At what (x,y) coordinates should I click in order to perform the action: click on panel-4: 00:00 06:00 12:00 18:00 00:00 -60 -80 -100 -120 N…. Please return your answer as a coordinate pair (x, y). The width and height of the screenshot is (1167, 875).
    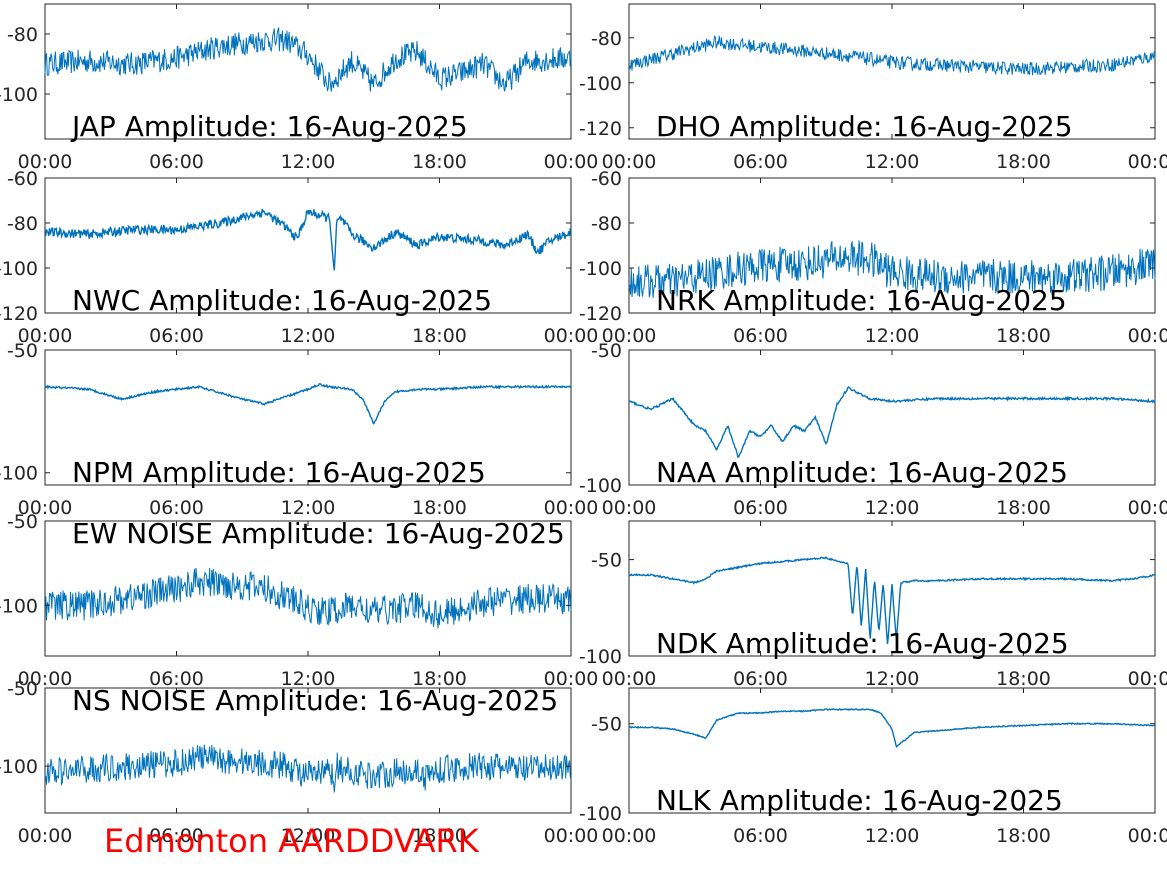
    Looking at the image, I should click on (873, 257).